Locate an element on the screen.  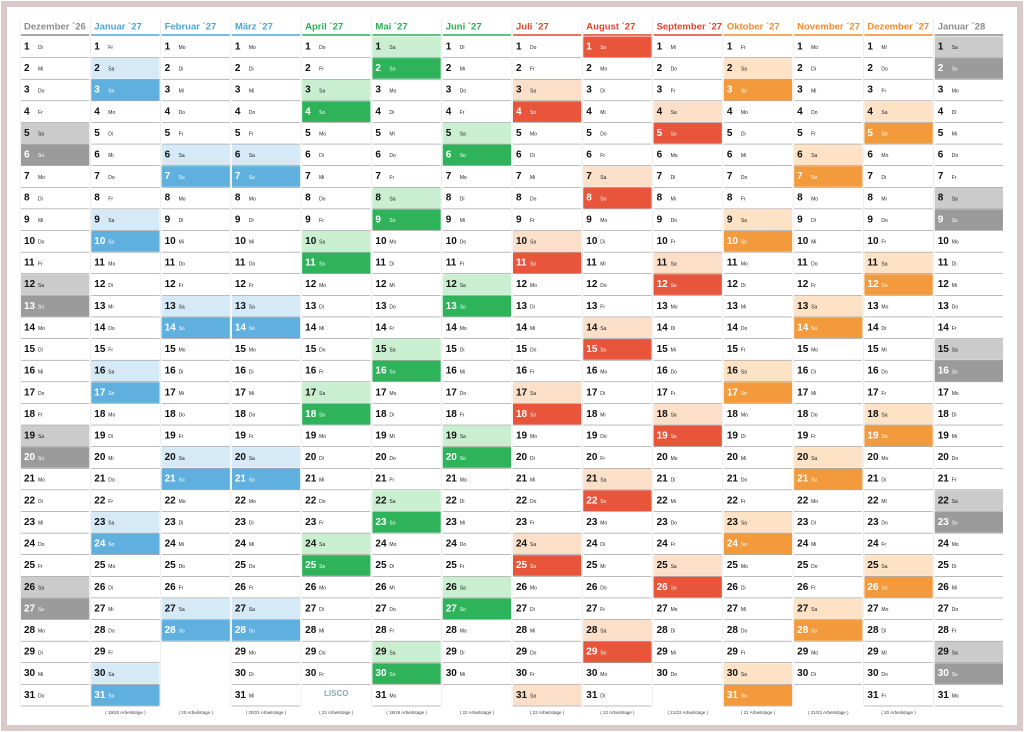
day-number: 2 is located at coordinates (449, 68).